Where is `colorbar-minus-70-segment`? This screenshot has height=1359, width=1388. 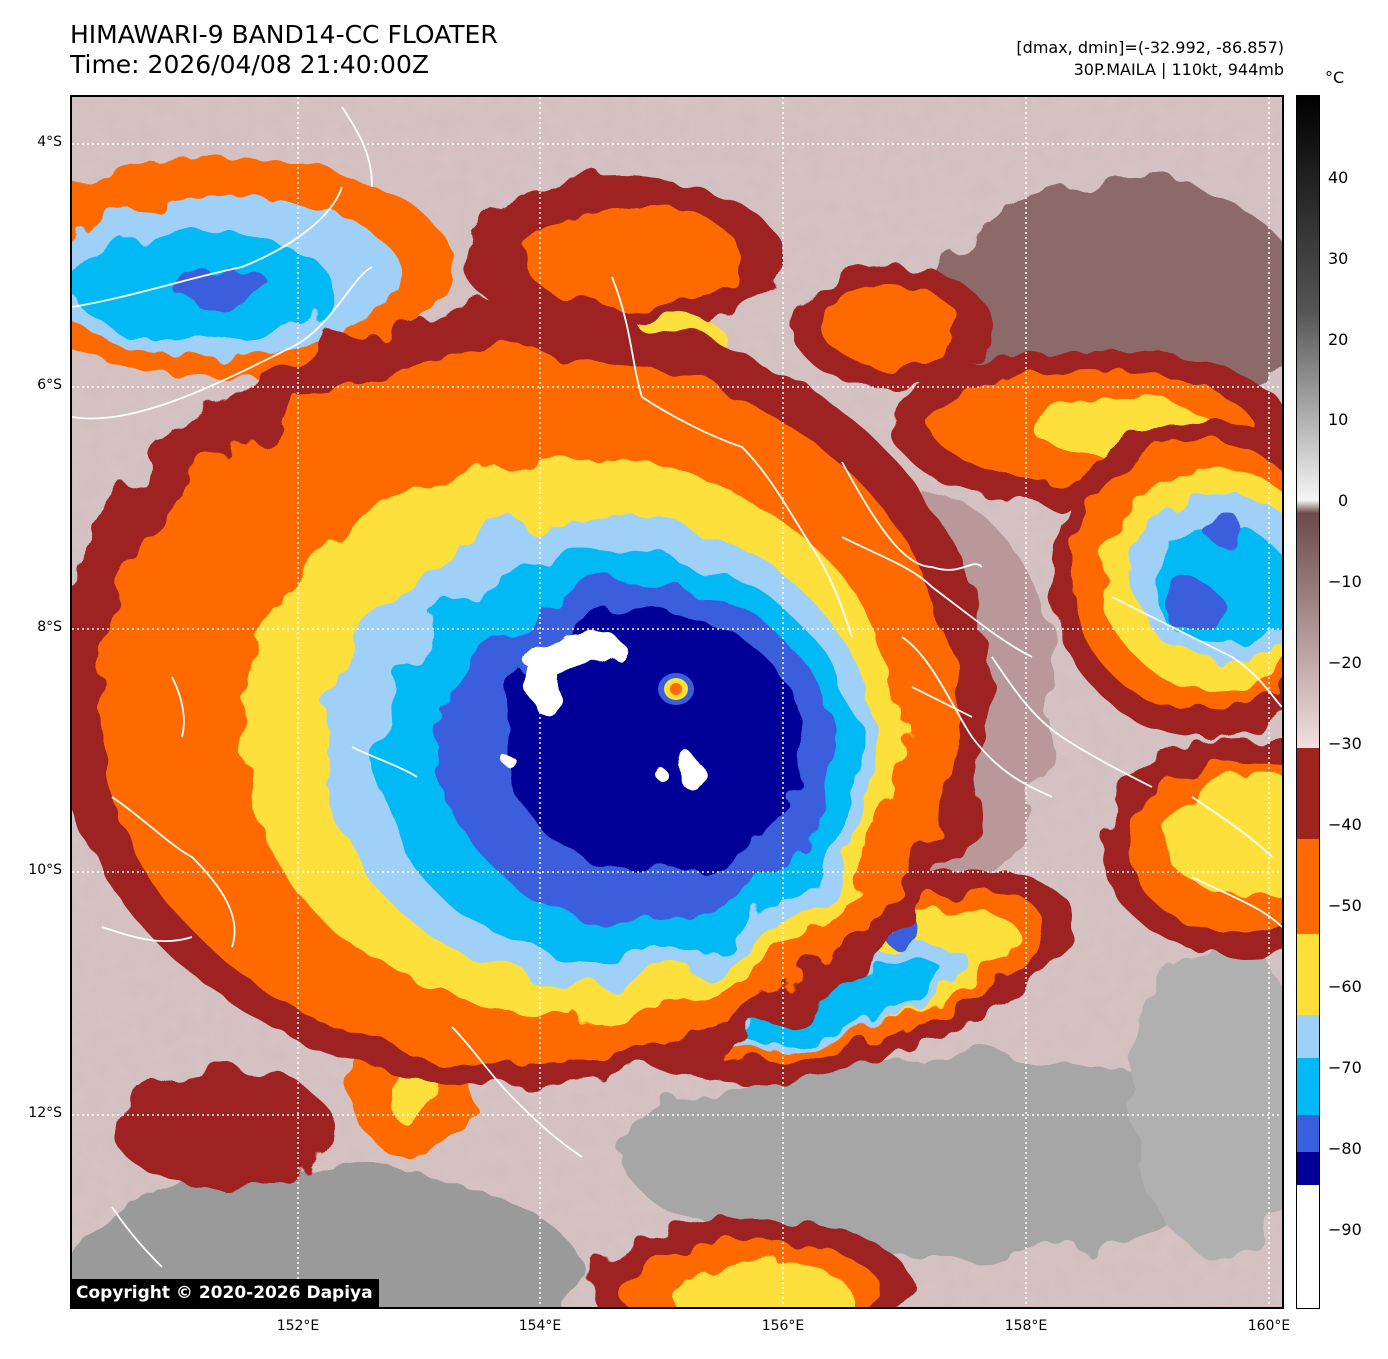
colorbar-minus-70-segment is located at coordinates (1308, 1086).